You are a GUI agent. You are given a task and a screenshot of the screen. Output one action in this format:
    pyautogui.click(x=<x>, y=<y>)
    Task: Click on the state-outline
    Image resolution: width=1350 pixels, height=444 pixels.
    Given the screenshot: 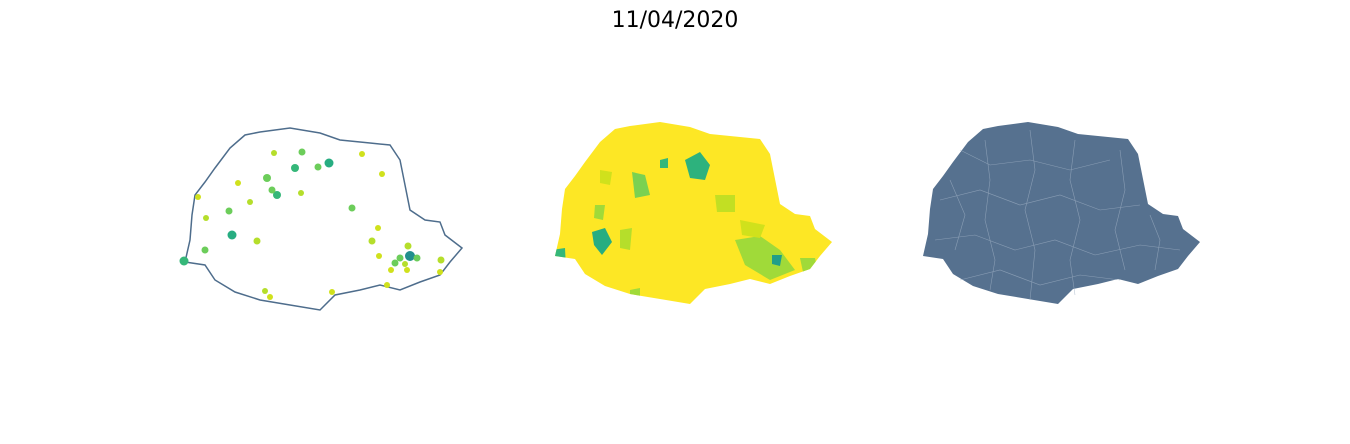 What is the action you would take?
    pyautogui.click(x=323, y=219)
    